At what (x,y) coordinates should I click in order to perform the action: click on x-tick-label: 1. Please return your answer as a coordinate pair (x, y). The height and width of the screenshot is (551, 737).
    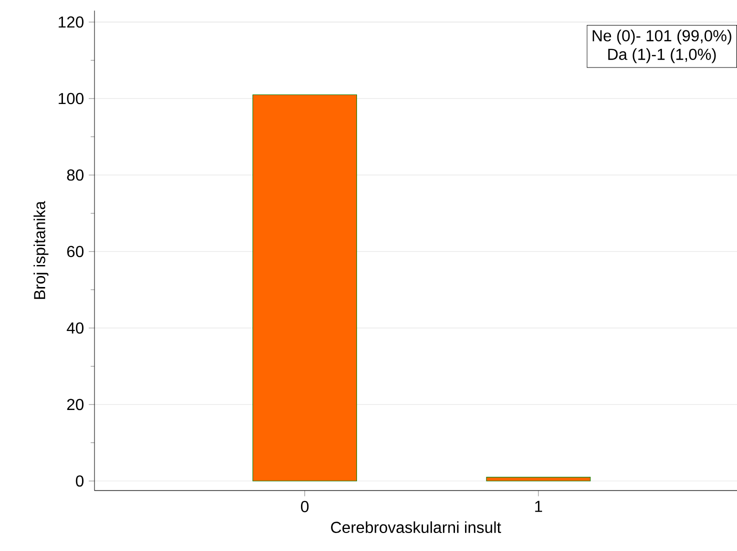
    Looking at the image, I should click on (538, 506).